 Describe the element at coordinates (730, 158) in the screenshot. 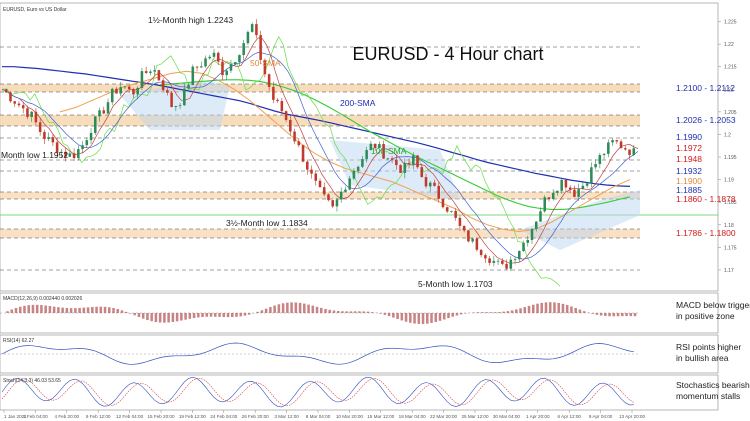

I see `price-tick: 1.195` at that location.